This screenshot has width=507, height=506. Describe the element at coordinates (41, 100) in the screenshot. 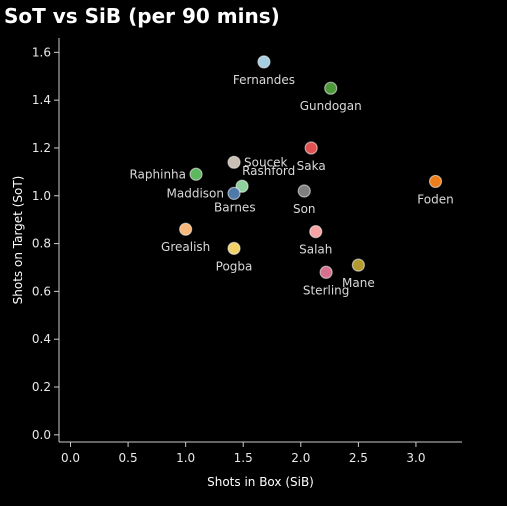

I see `y-tick-label: 1.4` at that location.